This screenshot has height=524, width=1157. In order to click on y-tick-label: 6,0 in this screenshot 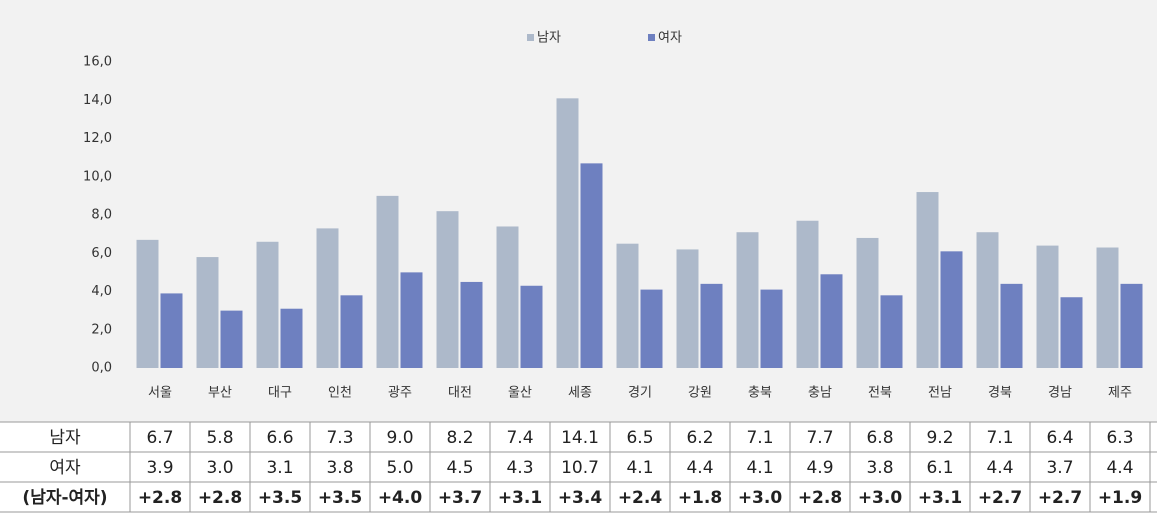, I will do `click(101, 253)`.